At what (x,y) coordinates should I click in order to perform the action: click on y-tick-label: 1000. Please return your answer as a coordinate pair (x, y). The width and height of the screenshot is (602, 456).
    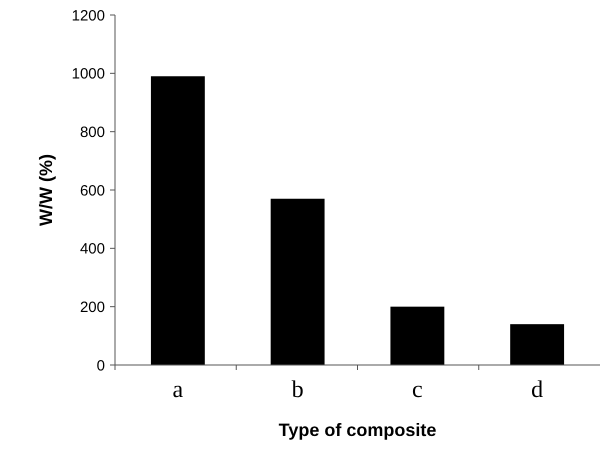
    Looking at the image, I should click on (88, 74).